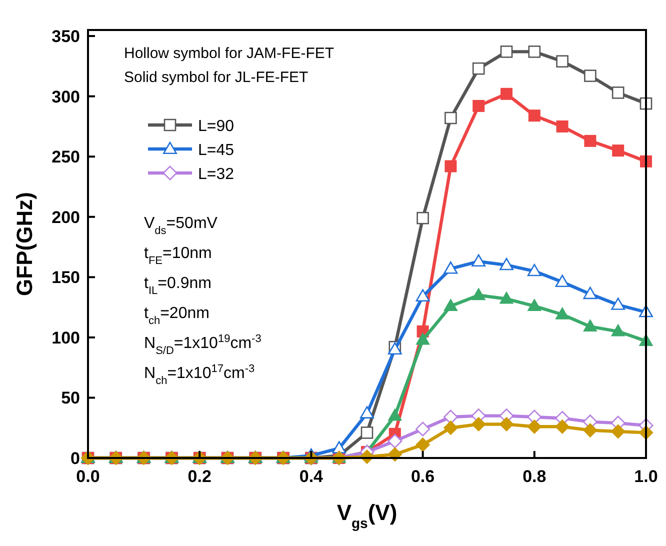 The image size is (666, 546). What do you see at coordinates (367, 515) in the screenshot?
I see `x-axis-title: V$_{gs}$(V)` at bounding box center [367, 515].